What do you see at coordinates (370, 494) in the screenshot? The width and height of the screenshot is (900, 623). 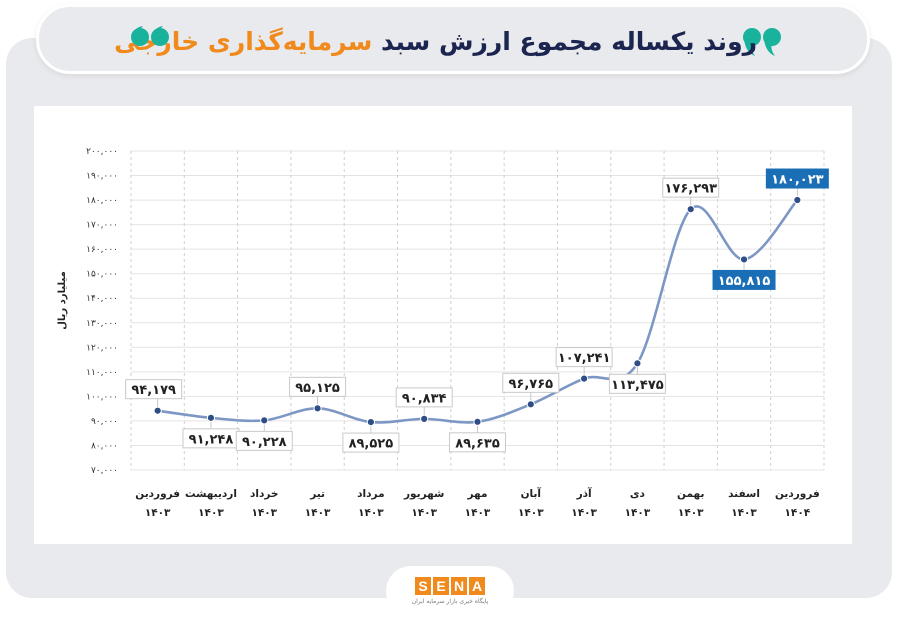 I see `x-tick-label-month: مرداد` at bounding box center [370, 494].